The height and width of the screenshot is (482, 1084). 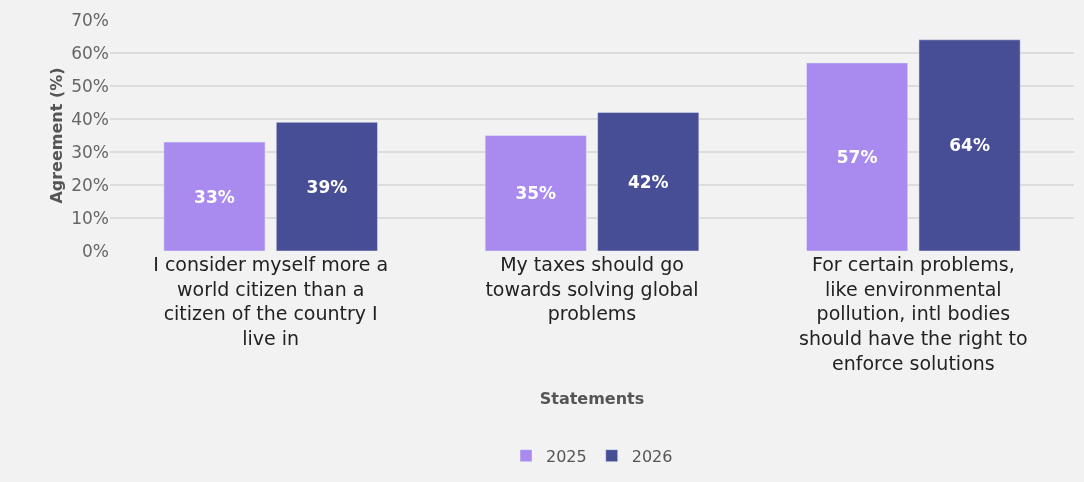 I want to click on x-tick-label: My taxes should go towards solving global problems, so click(x=592, y=289).